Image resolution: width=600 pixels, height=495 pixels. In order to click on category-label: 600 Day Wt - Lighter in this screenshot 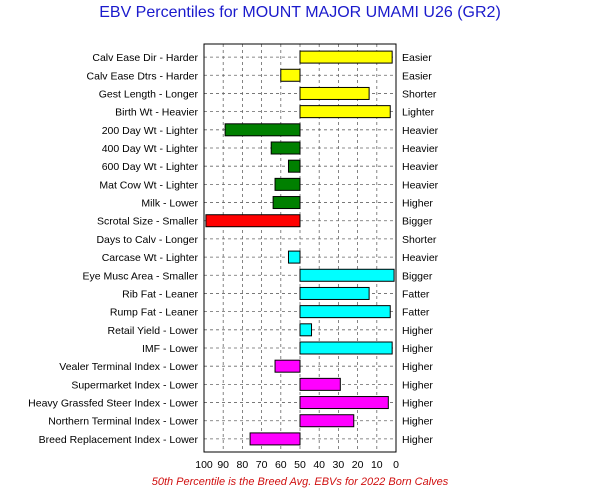, I will do `click(150, 167)`.